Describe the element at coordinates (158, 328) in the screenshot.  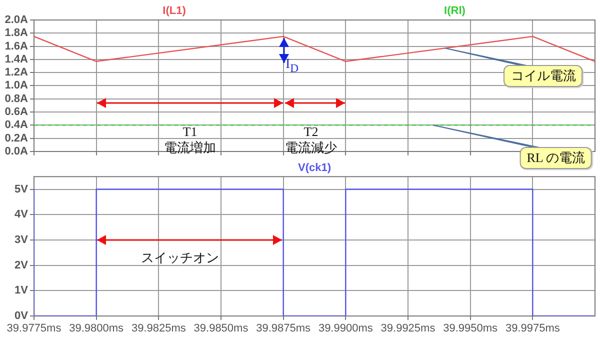
I see `x-tick-label: 39.9825ms` at that location.